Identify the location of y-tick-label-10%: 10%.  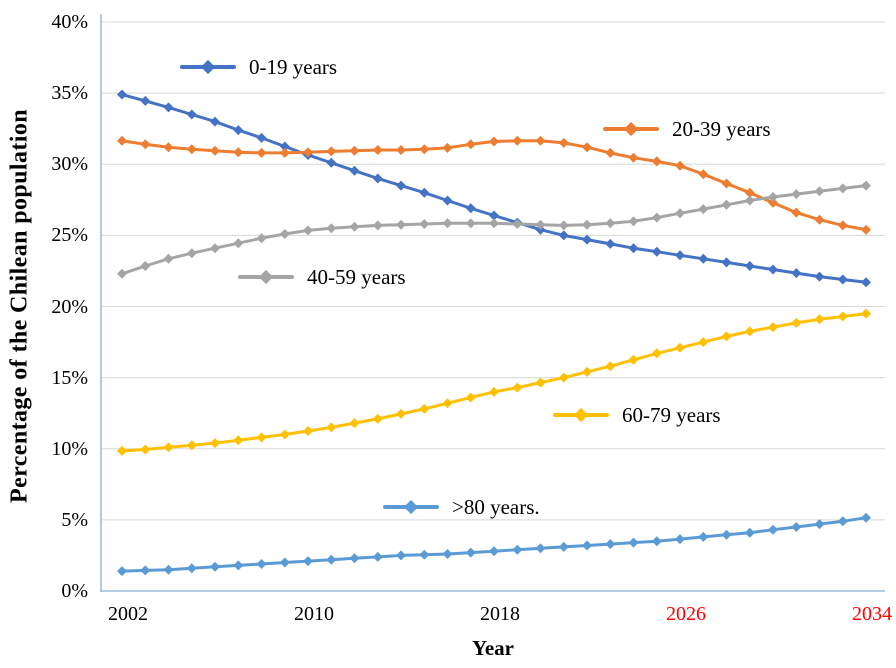
(69, 448).